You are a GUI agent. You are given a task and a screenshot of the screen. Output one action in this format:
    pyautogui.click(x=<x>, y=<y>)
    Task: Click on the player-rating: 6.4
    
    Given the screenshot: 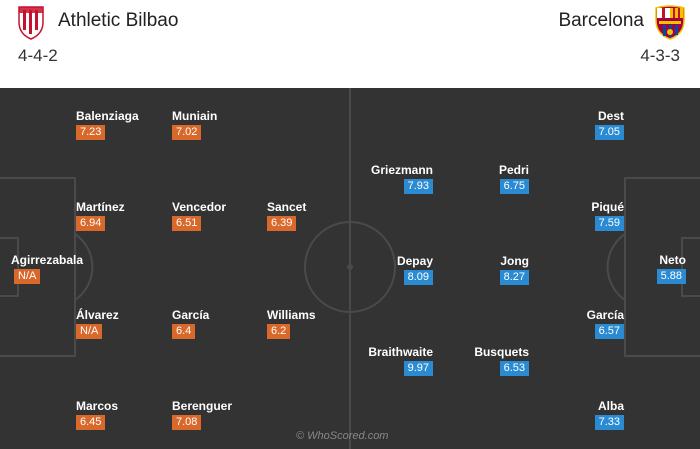 What is the action you would take?
    pyautogui.click(x=184, y=331)
    